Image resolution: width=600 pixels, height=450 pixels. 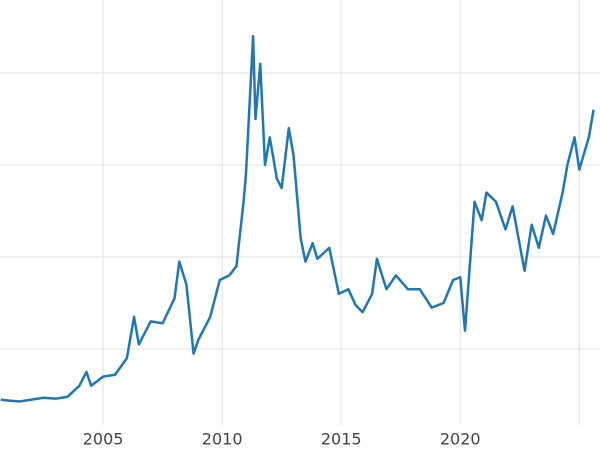 What do you see at coordinates (103, 439) in the screenshot?
I see `x-tick-label: 2005` at bounding box center [103, 439].